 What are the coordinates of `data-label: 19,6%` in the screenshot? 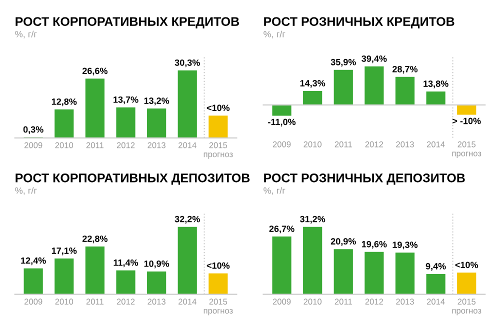 It's located at (374, 244).